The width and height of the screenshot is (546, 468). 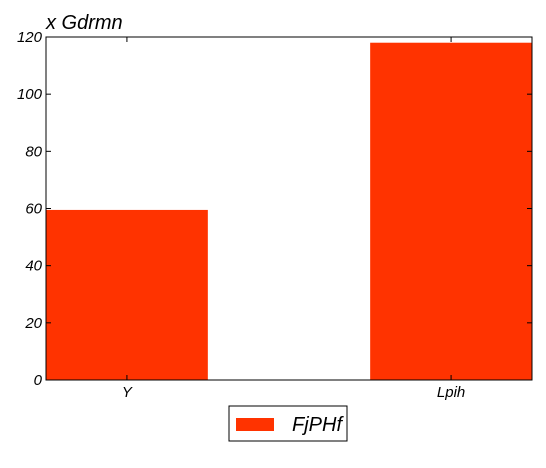 What do you see at coordinates (38, 380) in the screenshot?
I see `y-tick-label: 0` at bounding box center [38, 380].